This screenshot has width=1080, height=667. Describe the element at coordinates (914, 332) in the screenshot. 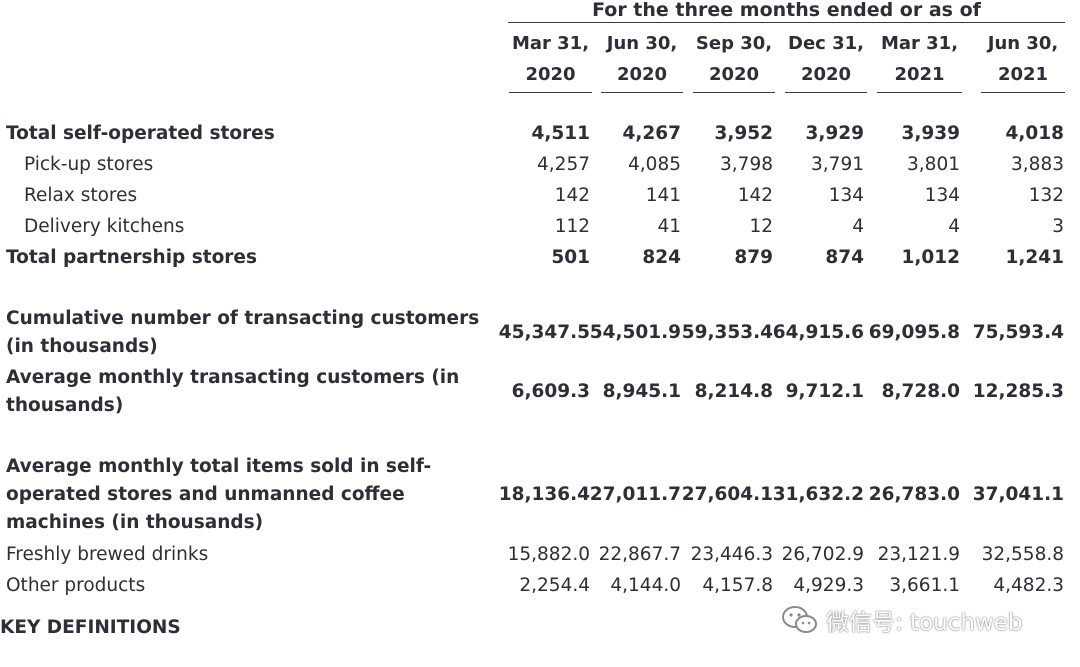

I see `table-cell: 69,095.8` at that location.